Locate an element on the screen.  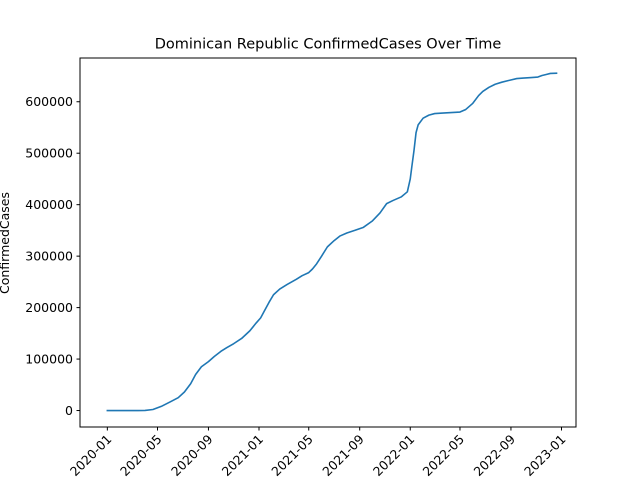
y-tick-label: 200000 is located at coordinates (49, 307).